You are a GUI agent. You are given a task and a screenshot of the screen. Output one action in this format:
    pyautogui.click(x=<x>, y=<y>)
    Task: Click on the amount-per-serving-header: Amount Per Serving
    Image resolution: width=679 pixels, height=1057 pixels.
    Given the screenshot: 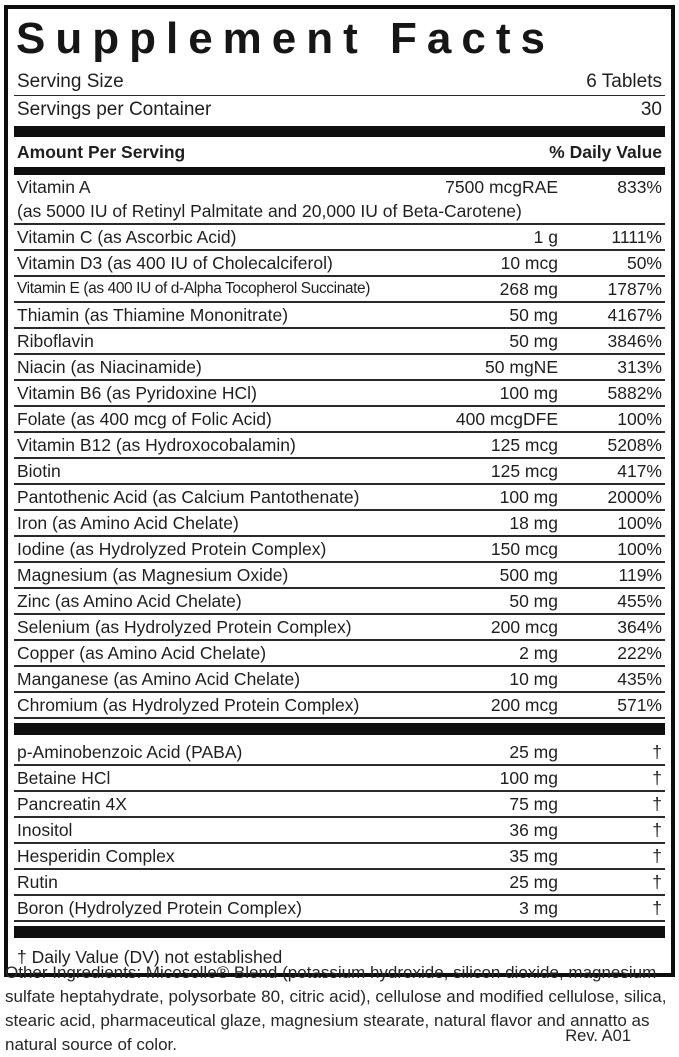 What is the action you would take?
    pyautogui.click(x=101, y=151)
    